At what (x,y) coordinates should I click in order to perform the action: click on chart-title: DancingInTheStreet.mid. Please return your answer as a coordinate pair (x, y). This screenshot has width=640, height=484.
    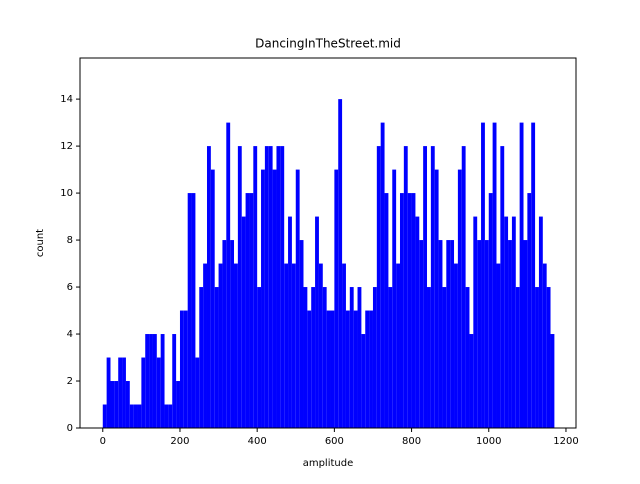
    Looking at the image, I should click on (328, 44).